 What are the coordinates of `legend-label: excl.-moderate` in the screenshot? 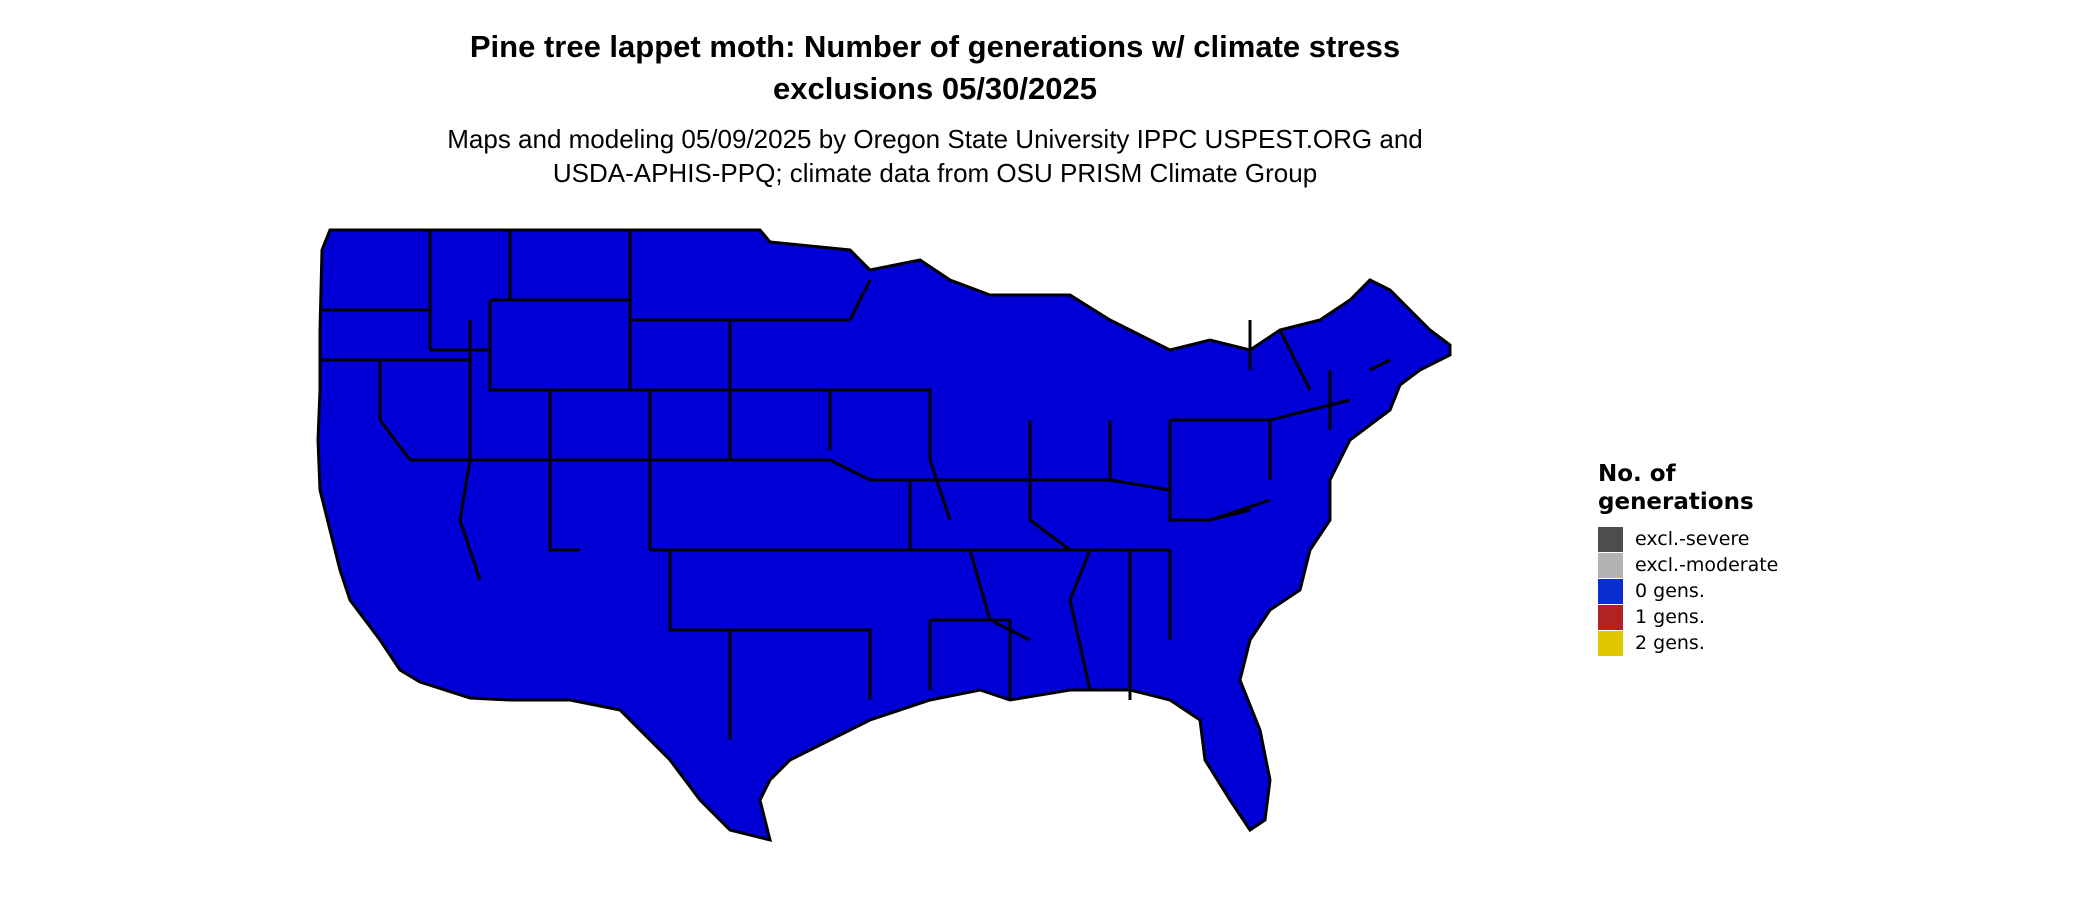 It's located at (1707, 565).